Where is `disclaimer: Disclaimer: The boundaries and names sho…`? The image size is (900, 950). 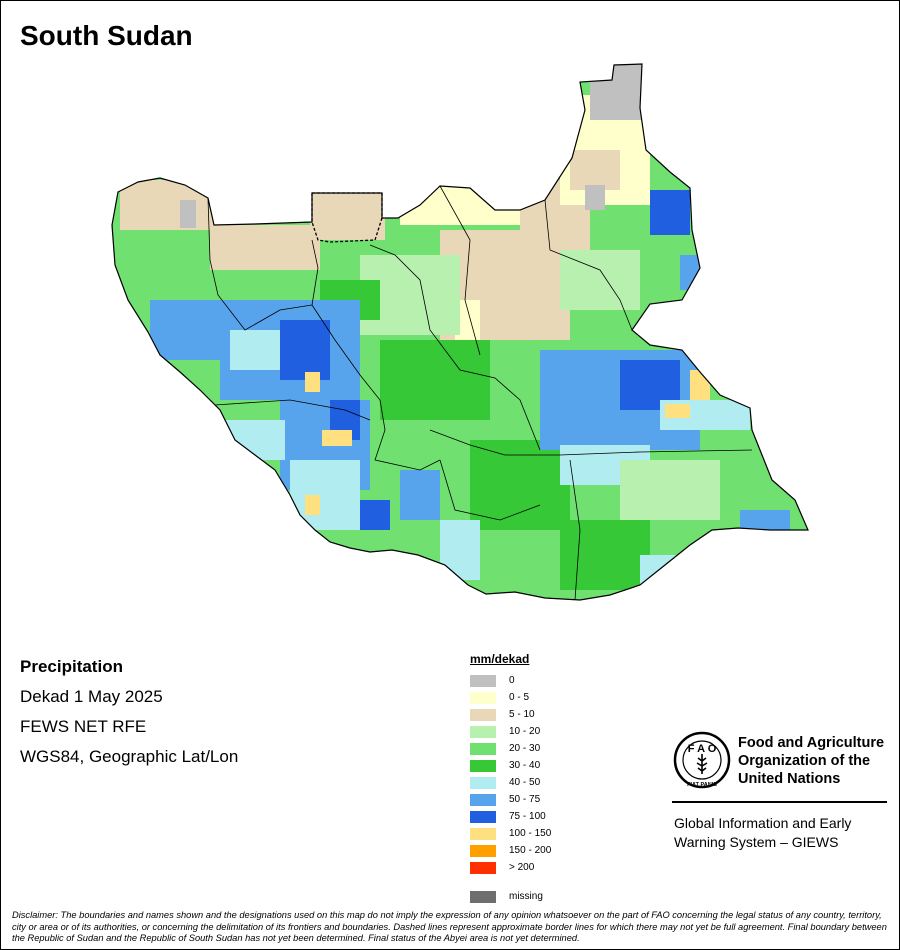
disclaimer: Disclaimer: The boundaries and names sho… is located at coordinates (449, 926).